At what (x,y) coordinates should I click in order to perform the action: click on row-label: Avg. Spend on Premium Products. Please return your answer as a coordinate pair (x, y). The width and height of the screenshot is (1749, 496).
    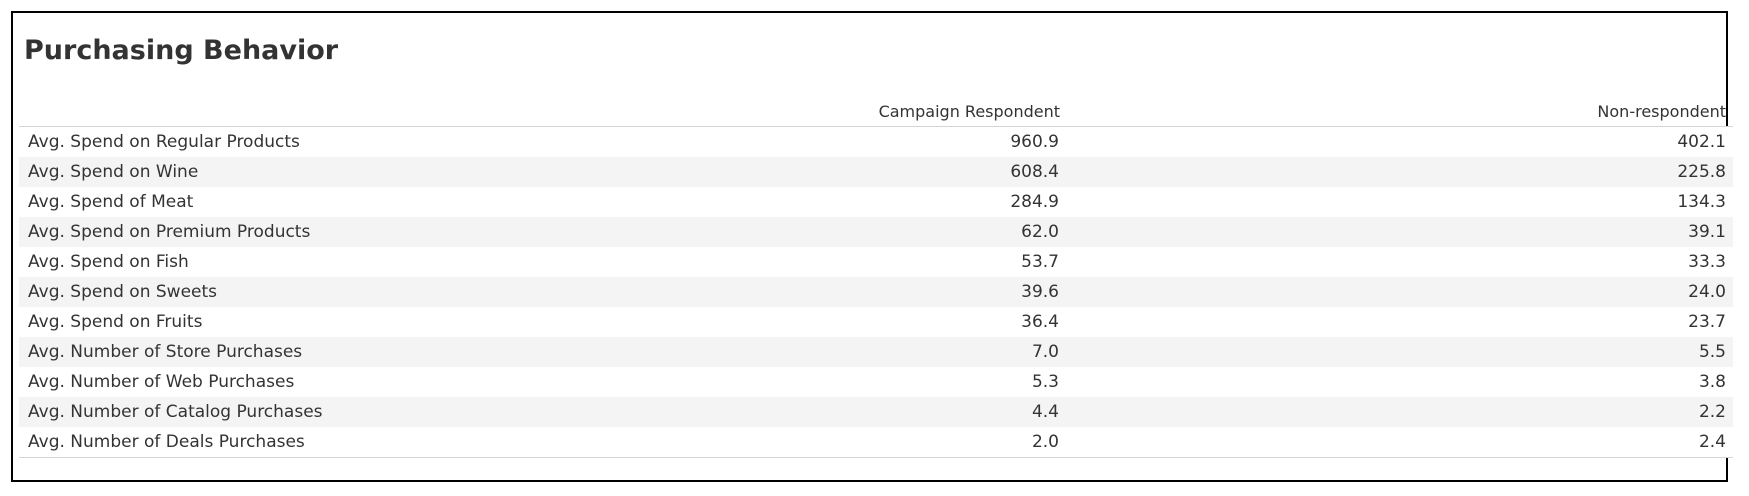
    Looking at the image, I should click on (169, 232).